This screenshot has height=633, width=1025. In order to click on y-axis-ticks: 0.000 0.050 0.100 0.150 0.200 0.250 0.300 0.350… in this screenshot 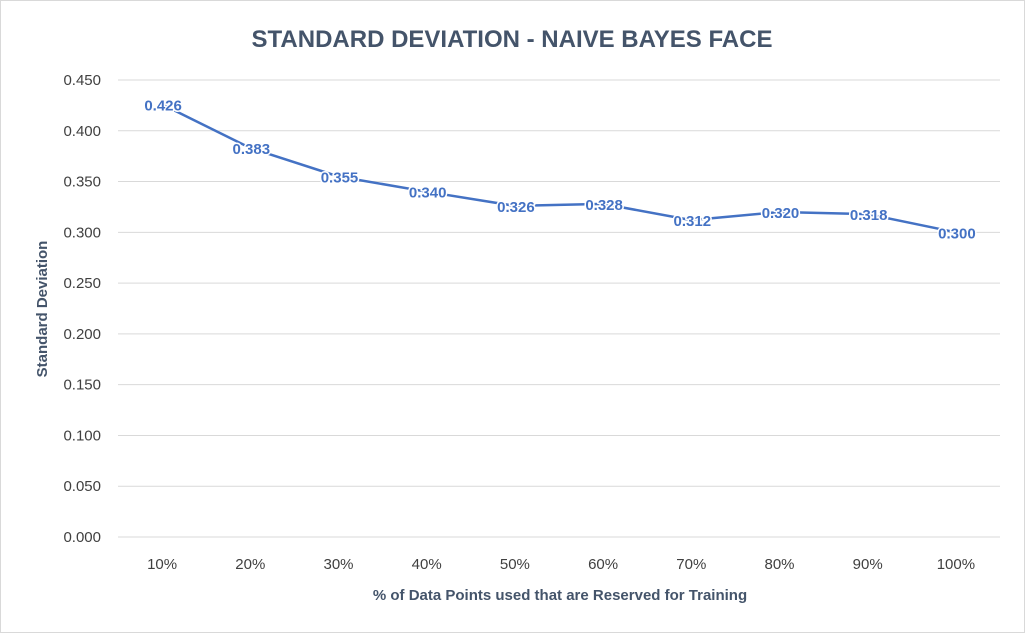, I will do `click(82, 309)`.